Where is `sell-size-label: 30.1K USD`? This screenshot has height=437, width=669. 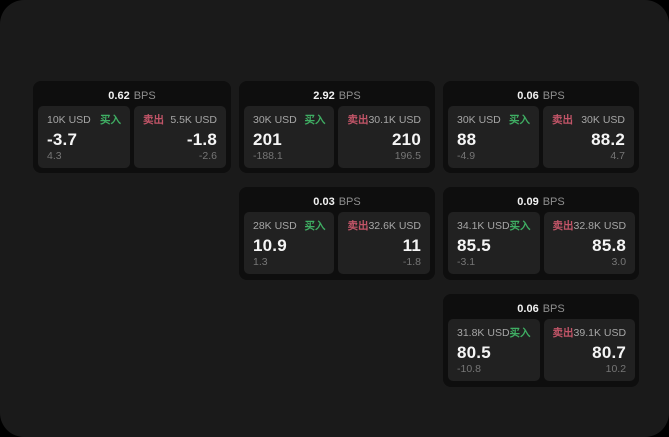
sell-size-label: 30.1K USD is located at coordinates (394, 120).